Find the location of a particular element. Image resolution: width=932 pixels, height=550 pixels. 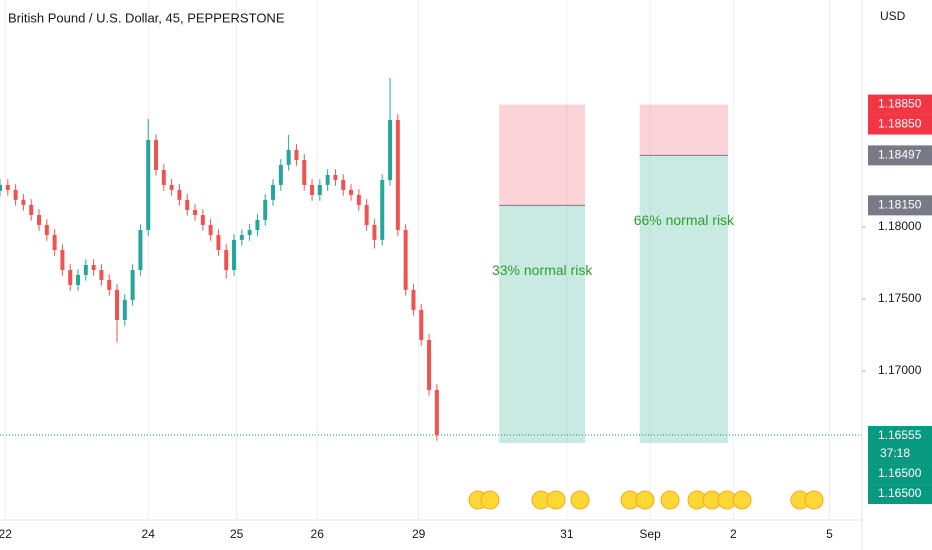

x-tick-label: 24 is located at coordinates (149, 534).